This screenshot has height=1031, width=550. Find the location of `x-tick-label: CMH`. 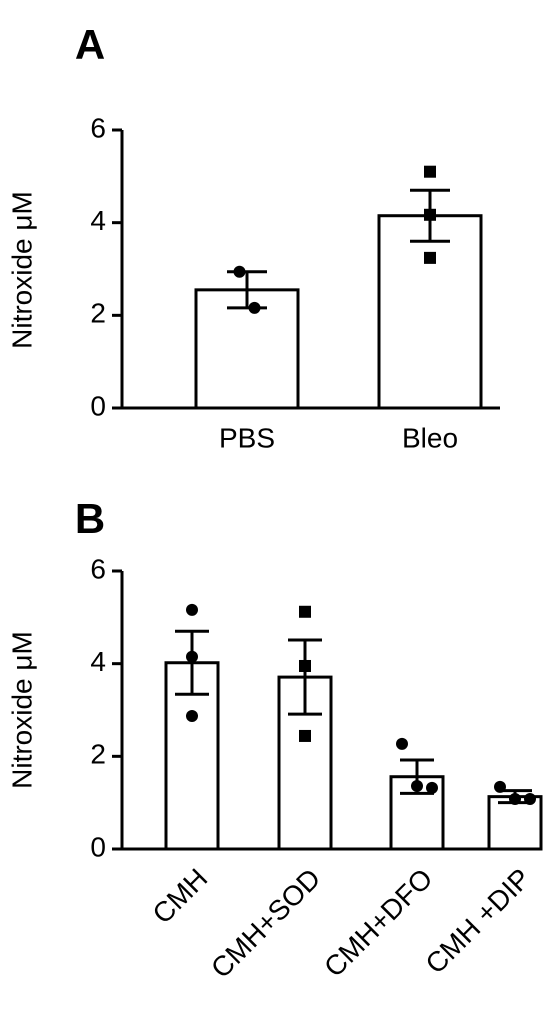

x-tick-label: CMH is located at coordinates (179, 896).